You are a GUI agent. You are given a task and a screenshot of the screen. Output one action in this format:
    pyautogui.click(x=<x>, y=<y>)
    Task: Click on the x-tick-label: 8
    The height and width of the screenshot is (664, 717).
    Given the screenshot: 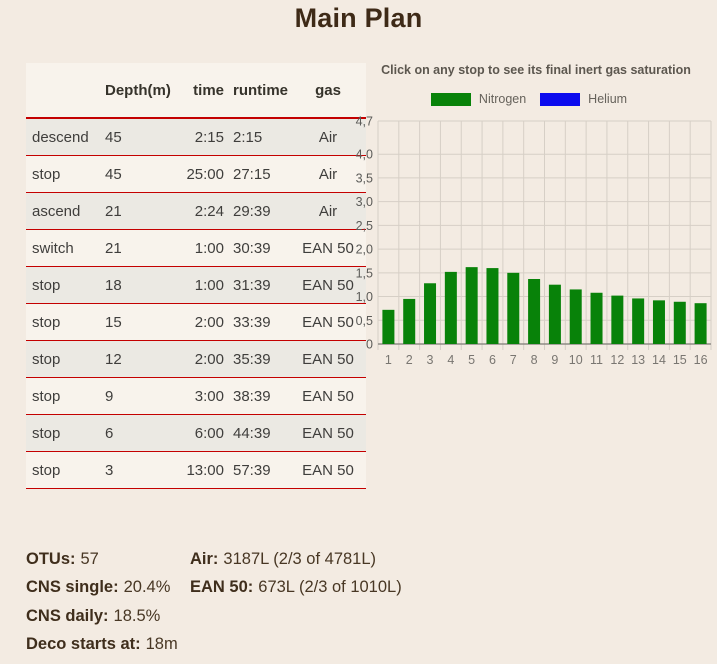 What is the action you would take?
    pyautogui.click(x=534, y=360)
    